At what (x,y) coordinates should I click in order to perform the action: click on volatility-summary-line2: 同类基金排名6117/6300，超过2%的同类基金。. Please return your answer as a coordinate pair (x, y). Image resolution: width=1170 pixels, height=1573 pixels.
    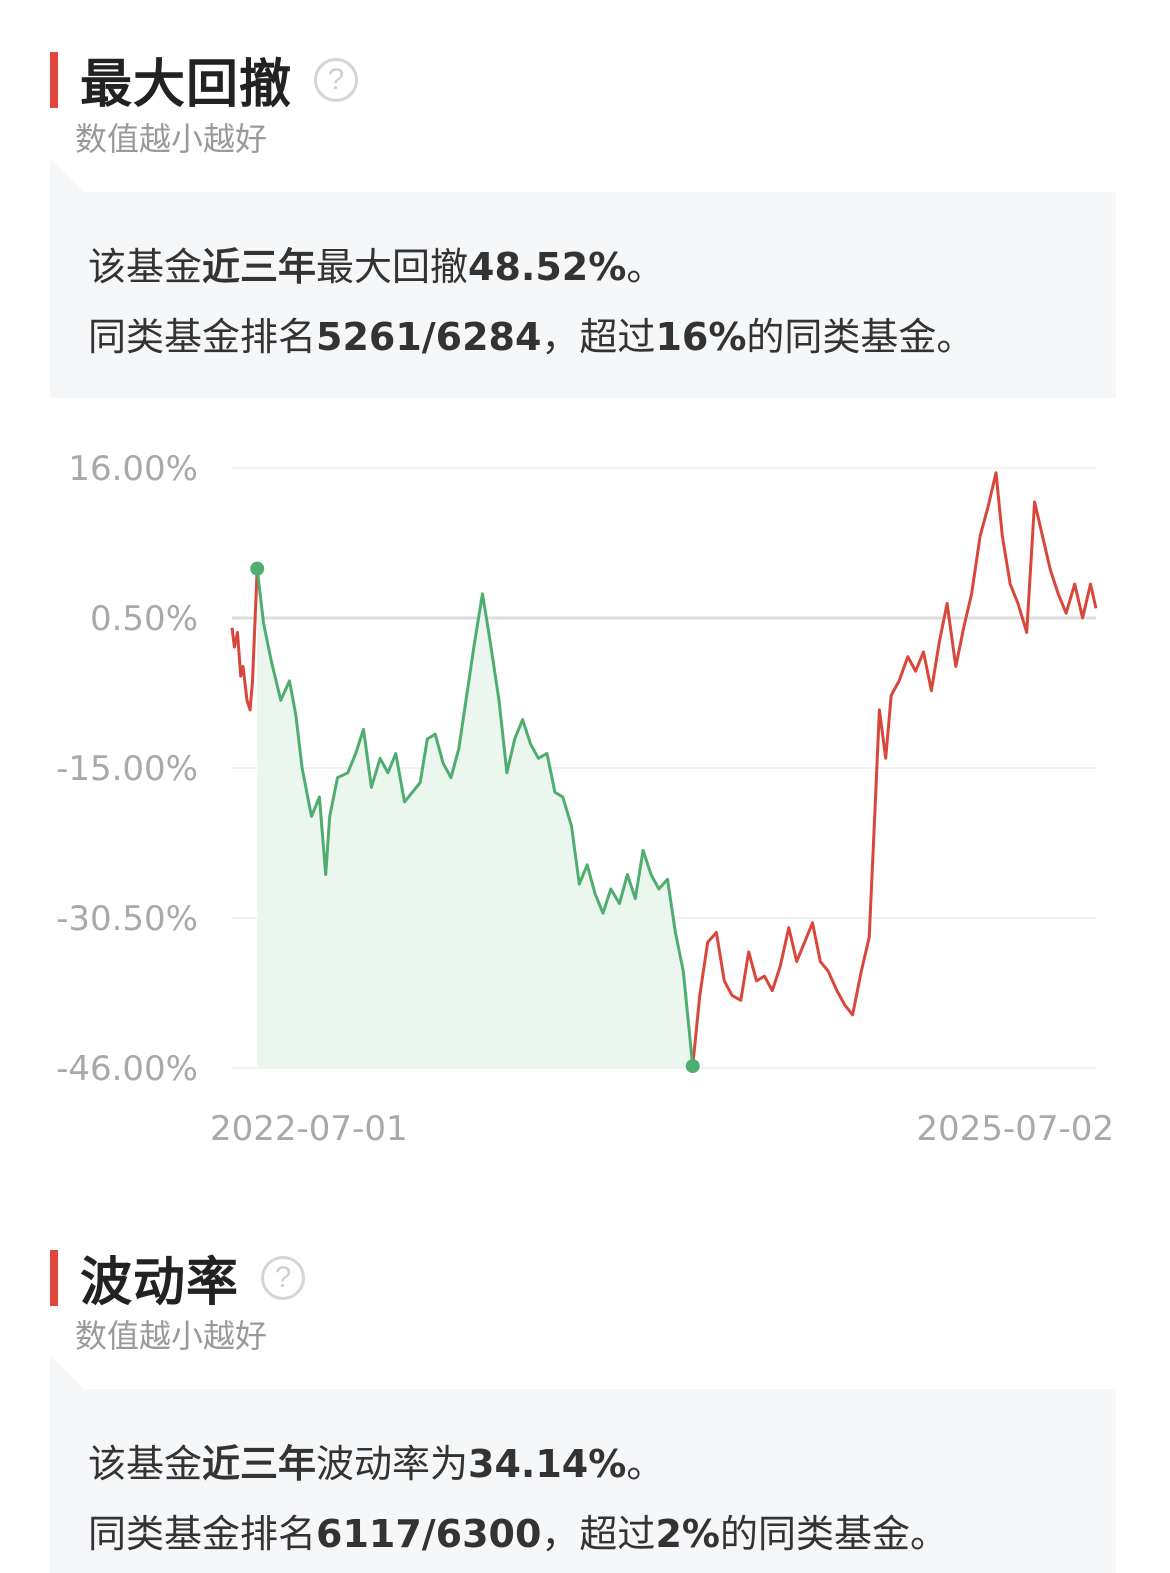
    Looking at the image, I should click on (518, 1534).